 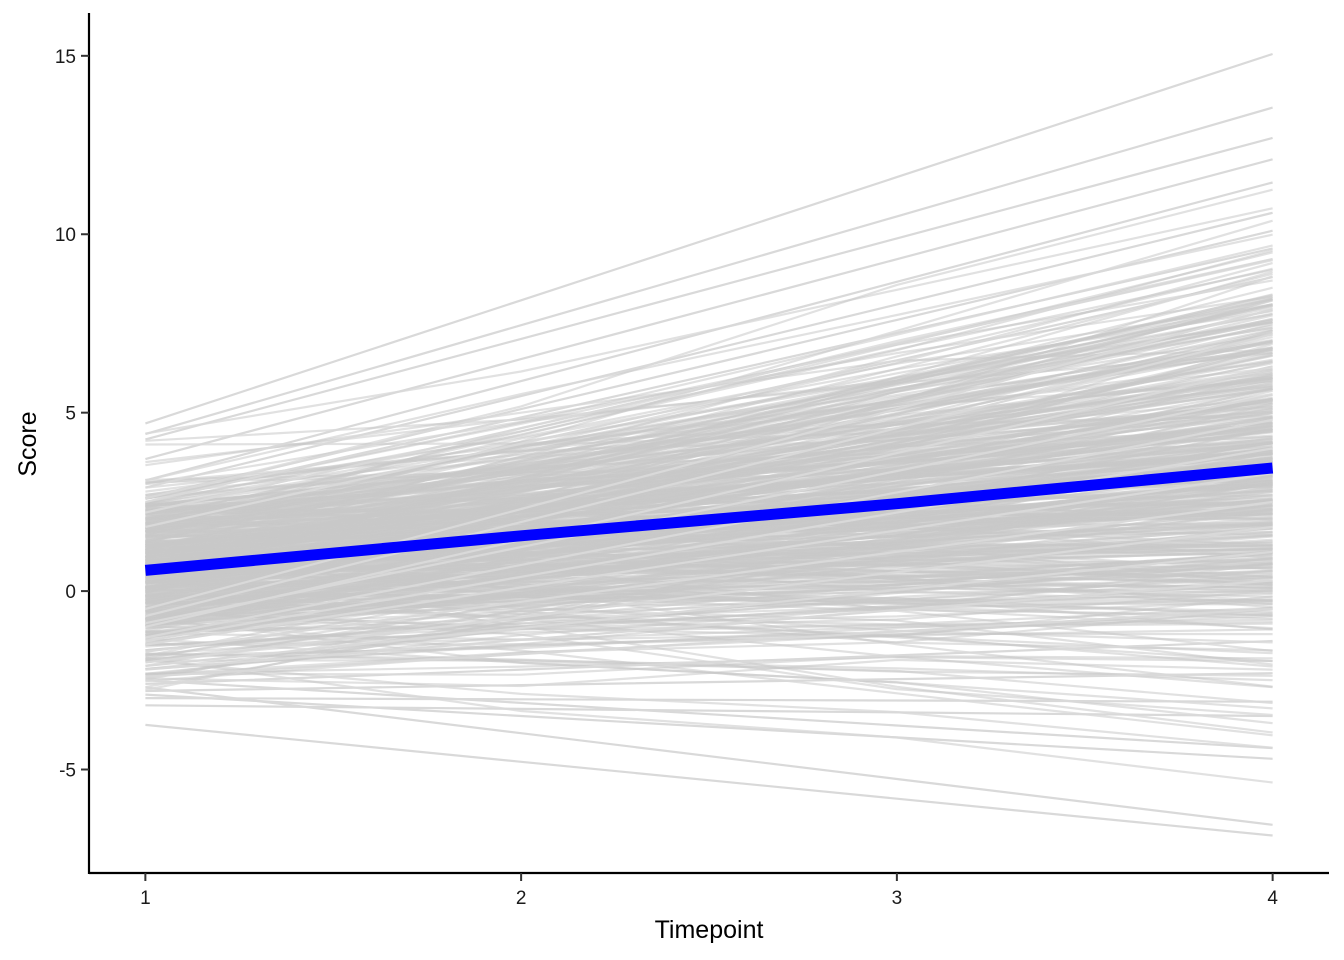 What do you see at coordinates (521, 898) in the screenshot?
I see `x-tick-label: 2` at bounding box center [521, 898].